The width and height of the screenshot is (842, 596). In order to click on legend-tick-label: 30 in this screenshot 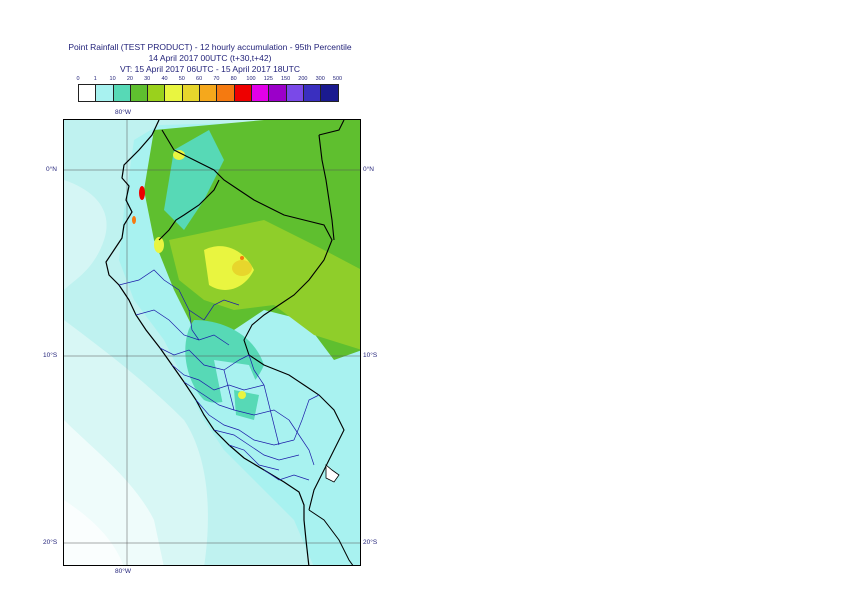, I will do `click(147, 79)`.